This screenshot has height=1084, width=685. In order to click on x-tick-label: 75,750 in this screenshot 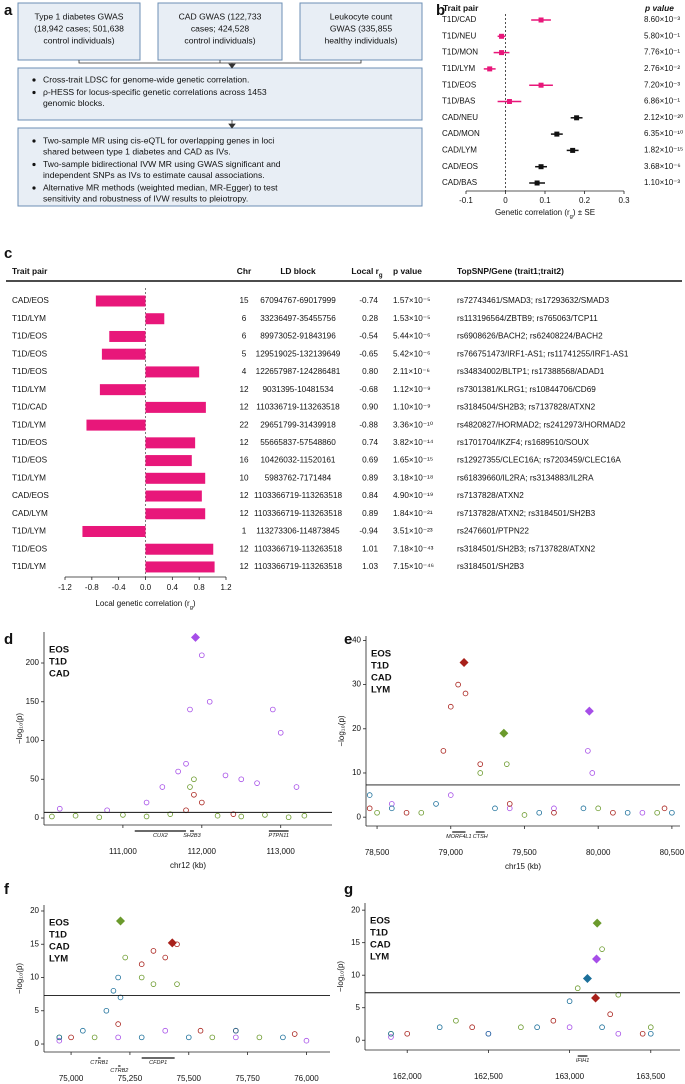, I will do `click(247, 1078)`.